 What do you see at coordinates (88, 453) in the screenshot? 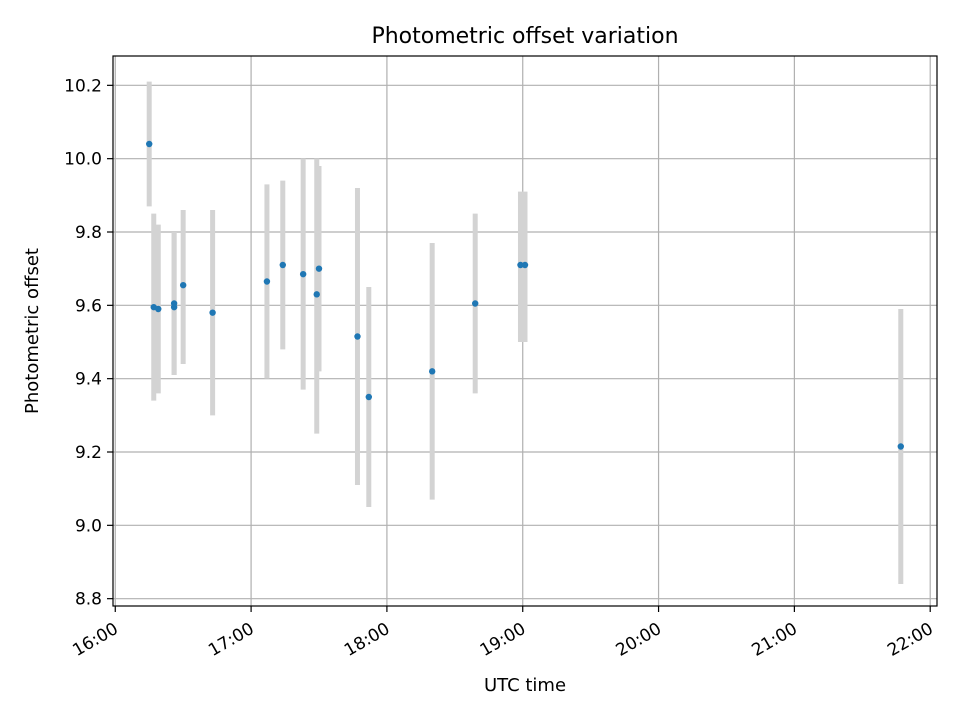
I see `y-tick-label: 9.2` at bounding box center [88, 453].